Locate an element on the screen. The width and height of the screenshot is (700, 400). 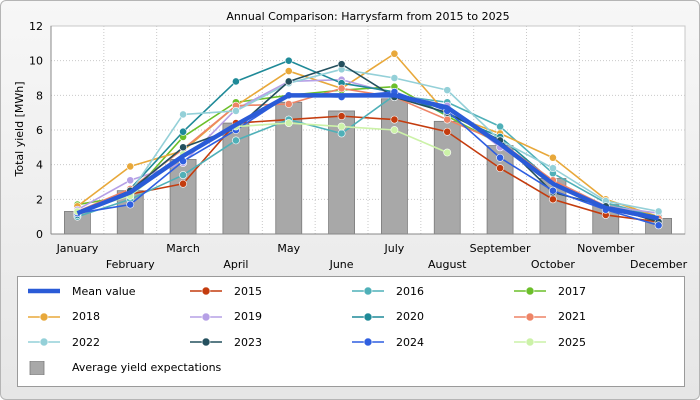
legend-item: 2024 is located at coordinates (387, 342).